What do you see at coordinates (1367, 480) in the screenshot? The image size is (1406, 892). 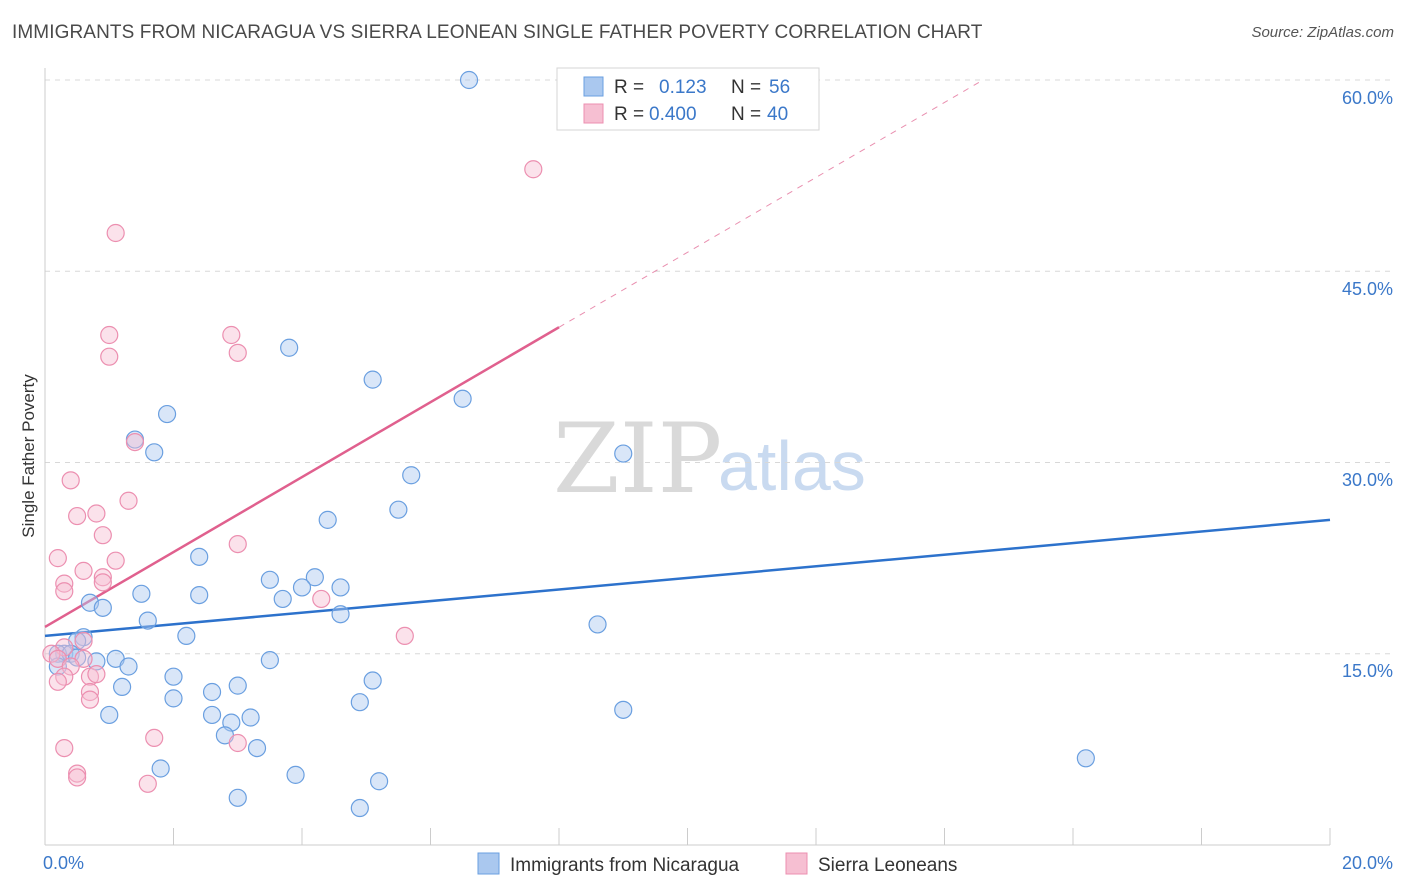 I see `y-tick-label-30: 30.0%` at bounding box center [1367, 480].